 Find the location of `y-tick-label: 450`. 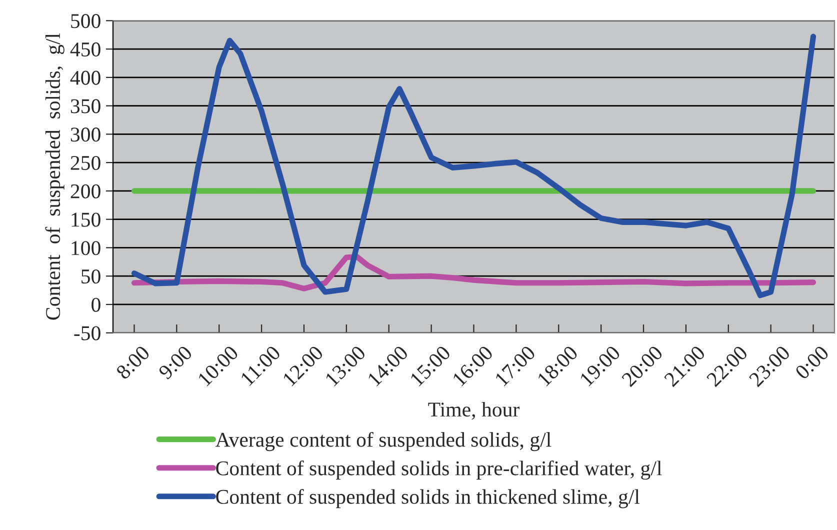

y-tick-label: 450 is located at coordinates (85, 49).